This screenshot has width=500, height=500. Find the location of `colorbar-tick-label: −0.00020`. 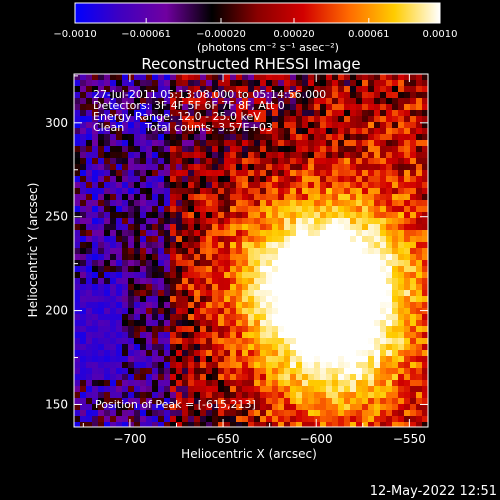

colorbar-tick-label: −0.00020 is located at coordinates (221, 34).